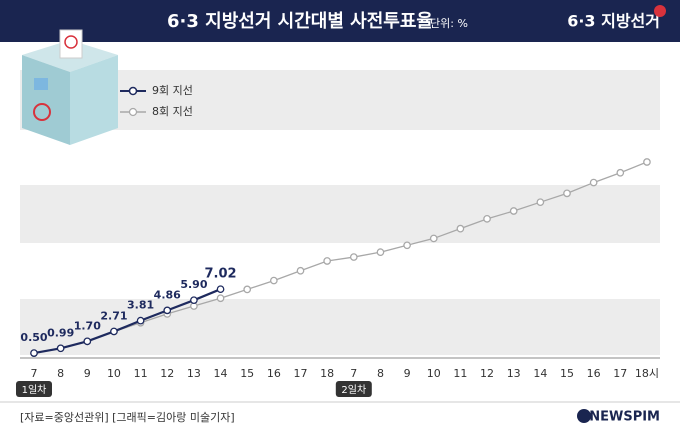 This screenshot has height=446, width=680. Describe the element at coordinates (140, 305) in the screenshot. I see `value-label: 3.81` at that location.